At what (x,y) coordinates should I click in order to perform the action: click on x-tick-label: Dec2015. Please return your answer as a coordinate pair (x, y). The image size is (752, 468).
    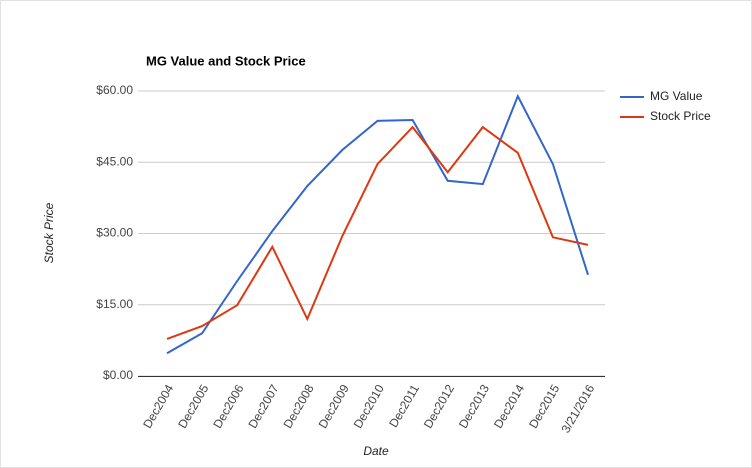
    Looking at the image, I should click on (544, 406).